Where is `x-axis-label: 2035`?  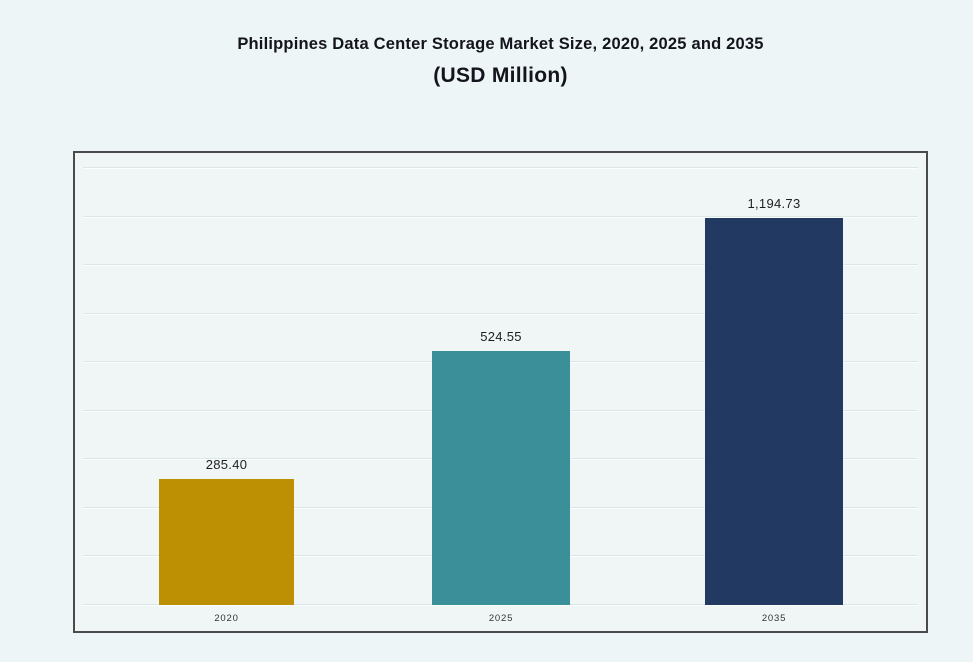
x-axis-label: 2035 is located at coordinates (774, 618).